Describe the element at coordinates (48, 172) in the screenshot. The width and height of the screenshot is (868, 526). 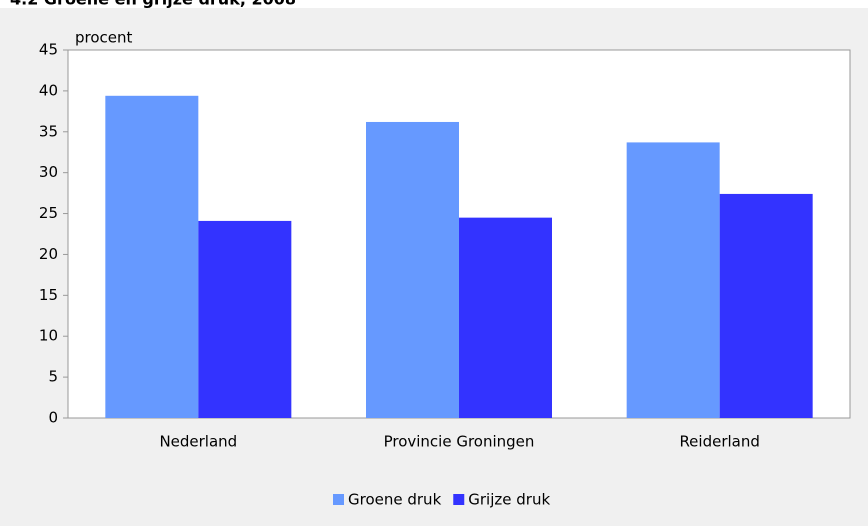
I see `y-tick-label: 30` at that location.